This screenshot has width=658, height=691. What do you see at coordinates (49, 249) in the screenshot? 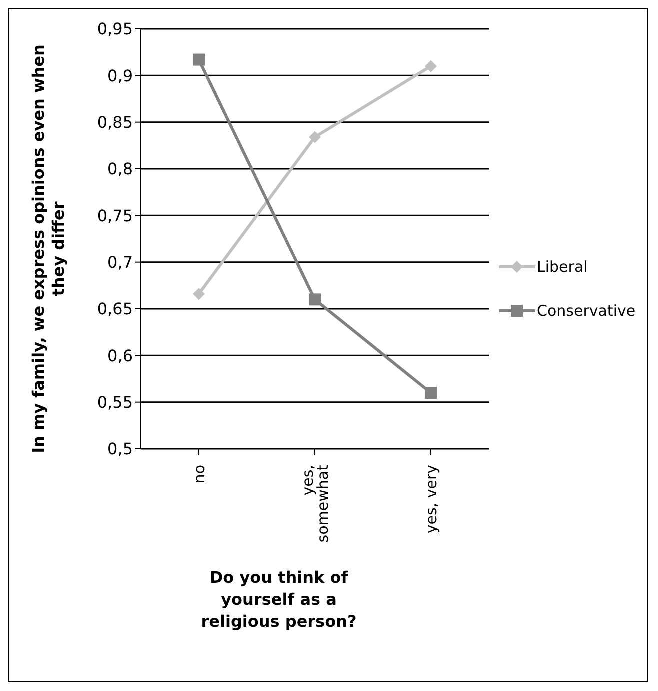
I see `y-axis-title: In my family, we express opinions even when they differ` at bounding box center [49, 249].